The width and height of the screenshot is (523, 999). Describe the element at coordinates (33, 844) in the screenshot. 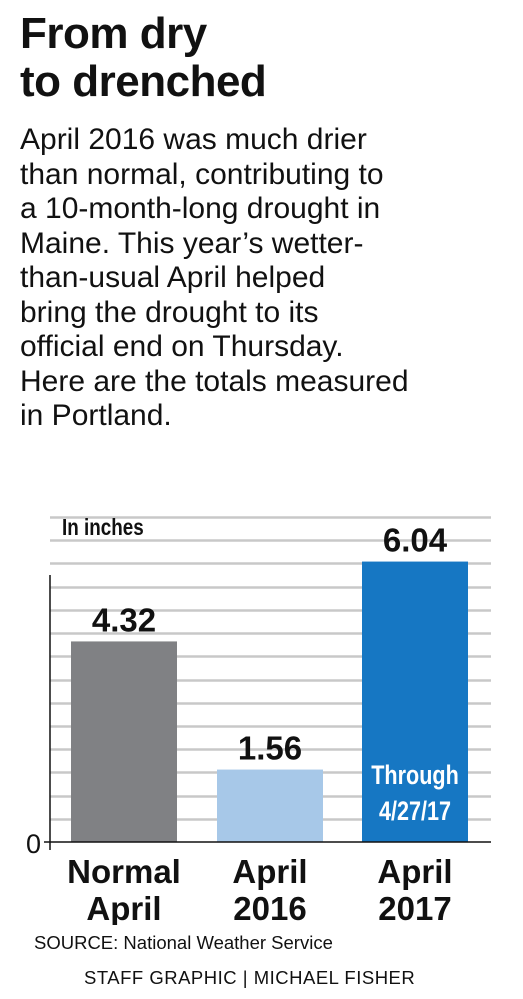

I see `y-tick-label: 0` at that location.